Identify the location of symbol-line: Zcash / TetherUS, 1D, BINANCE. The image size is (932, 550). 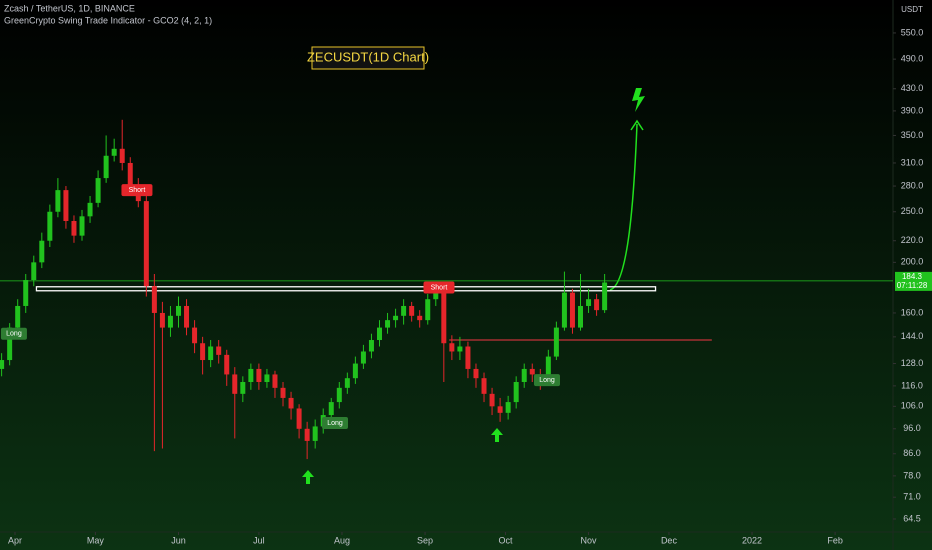
(69, 8).